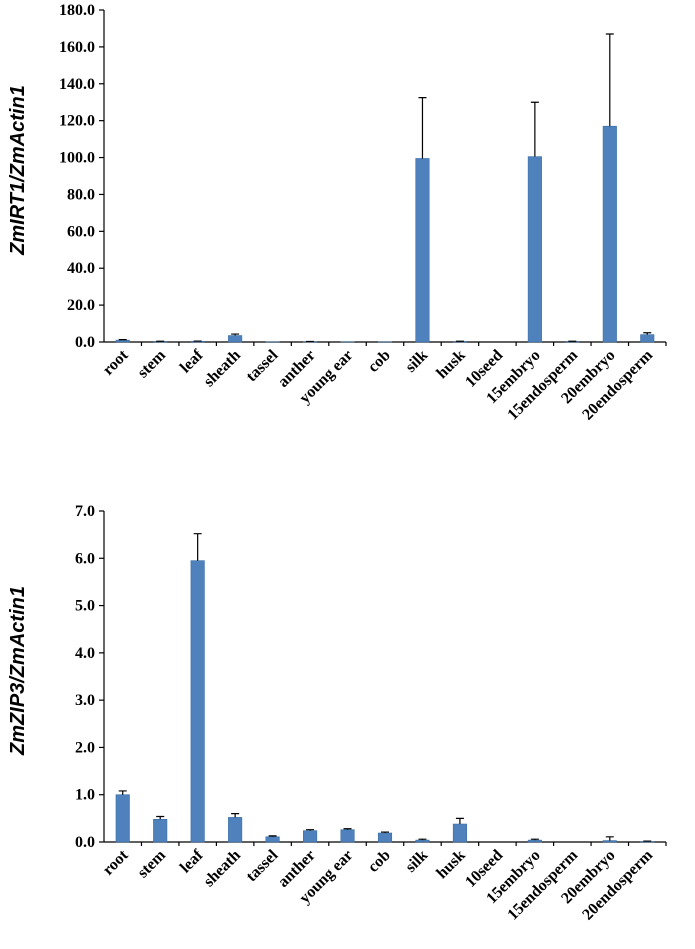 This screenshot has height=949, width=695. What do you see at coordinates (81, 305) in the screenshot?
I see `y-tick-label: 20.0` at bounding box center [81, 305].